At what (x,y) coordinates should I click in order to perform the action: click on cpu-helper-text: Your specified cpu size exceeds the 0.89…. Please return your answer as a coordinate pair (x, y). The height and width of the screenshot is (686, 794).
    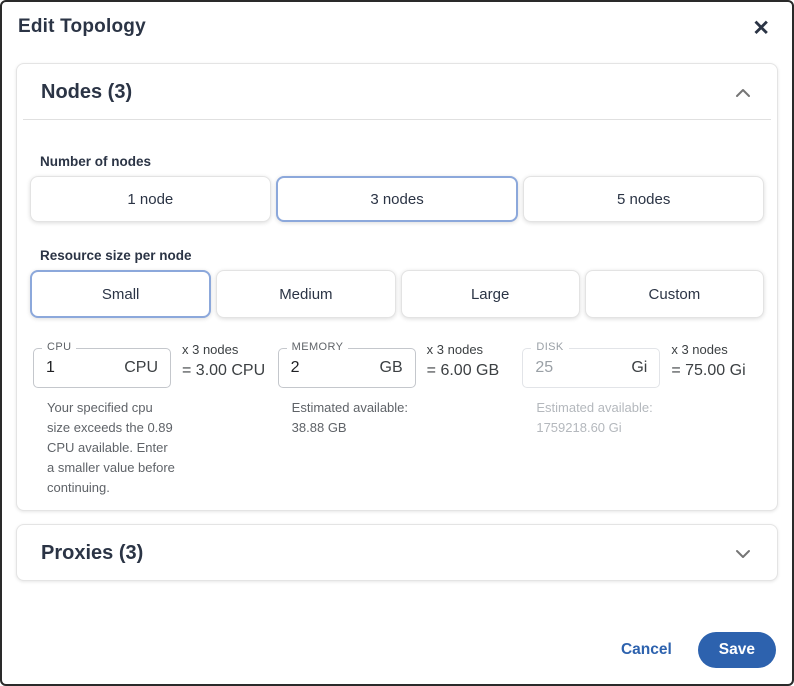
    Looking at the image, I should click on (111, 447).